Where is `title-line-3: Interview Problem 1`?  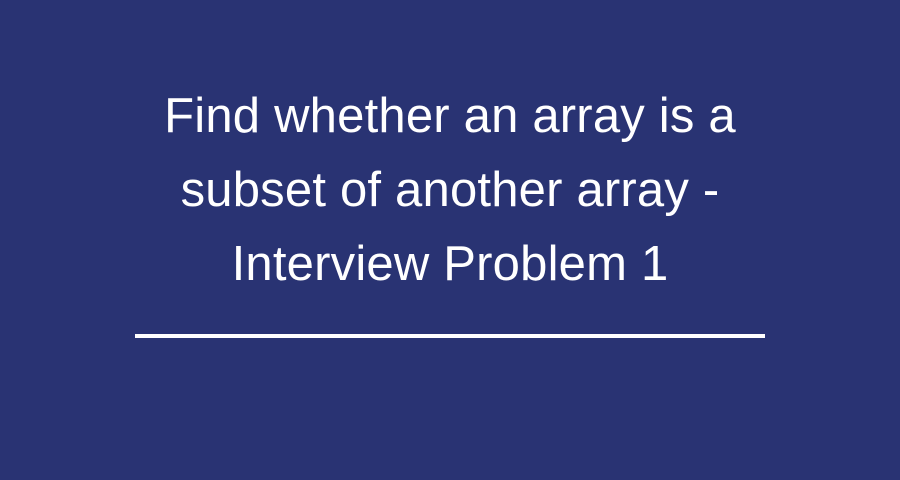
title-line-3: Interview Problem 1 is located at coordinates (450, 264).